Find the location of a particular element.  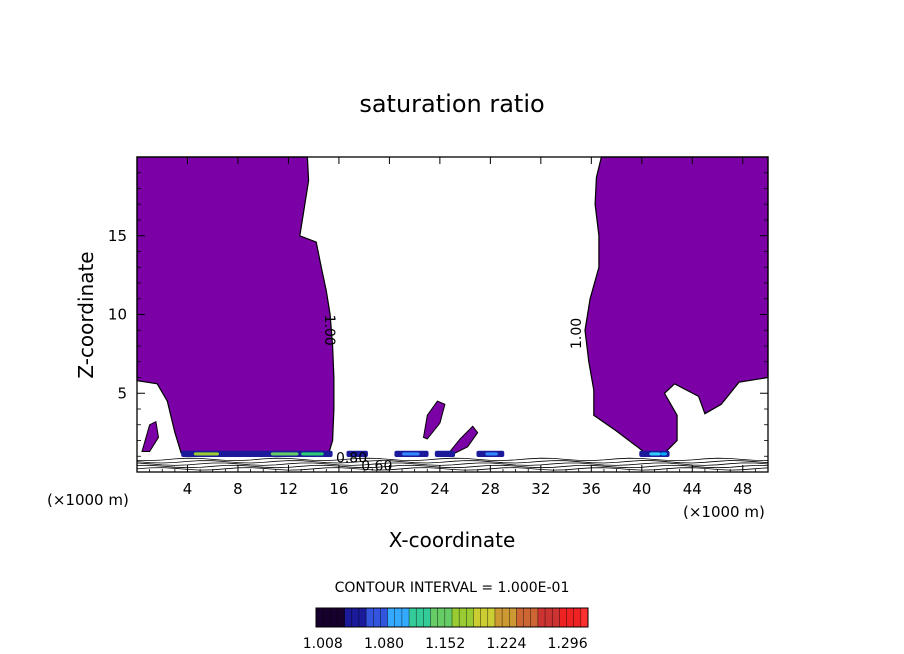

colorbar-tick-label: 1.080 is located at coordinates (384, 644).